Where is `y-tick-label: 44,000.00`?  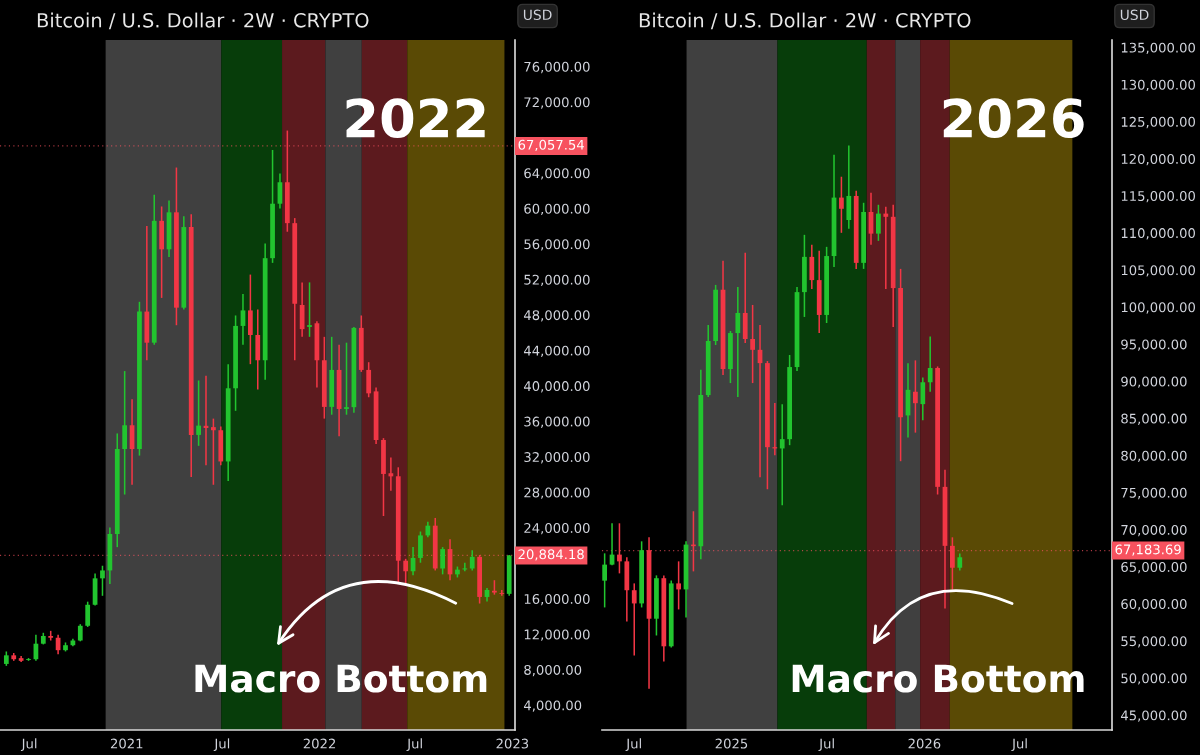
y-tick-label: 44,000.00 is located at coordinates (556, 351).